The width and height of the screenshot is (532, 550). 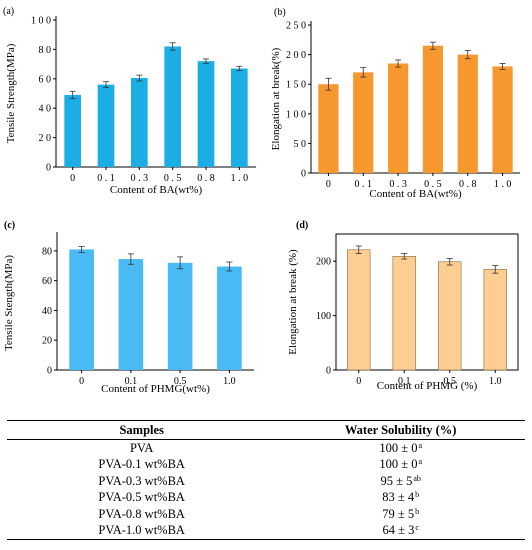 I want to click on y-axis-label: Elongation at break(%), so click(x=276, y=98).